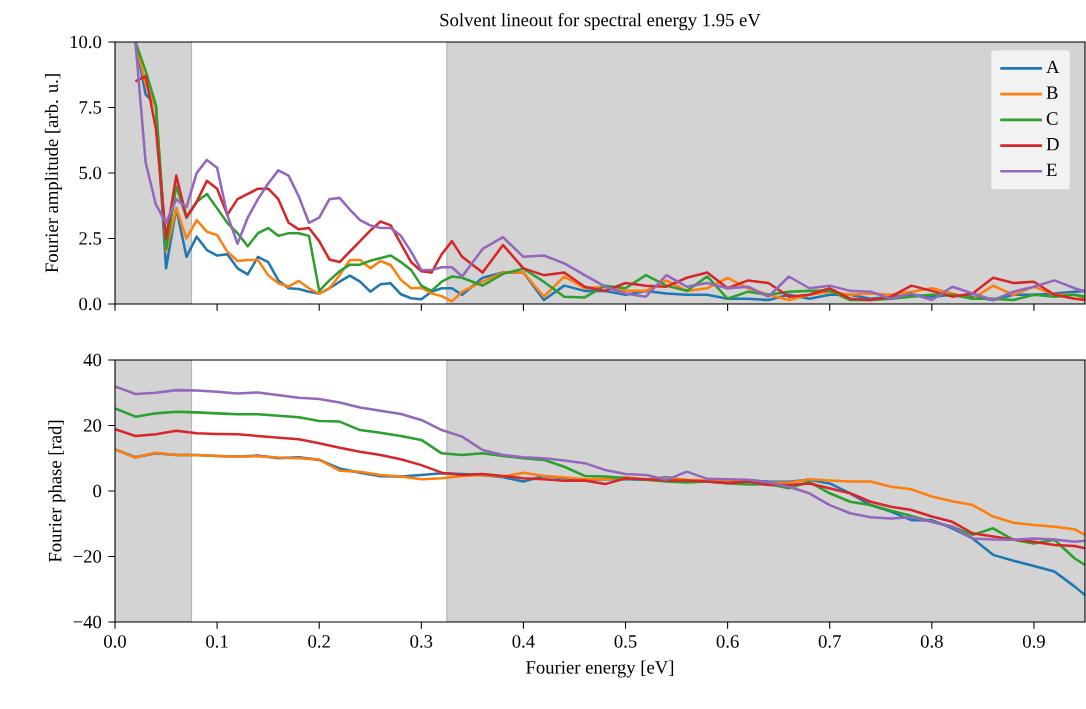  What do you see at coordinates (90, 304) in the screenshot?
I see `y-tick-label: 0.0` at bounding box center [90, 304].